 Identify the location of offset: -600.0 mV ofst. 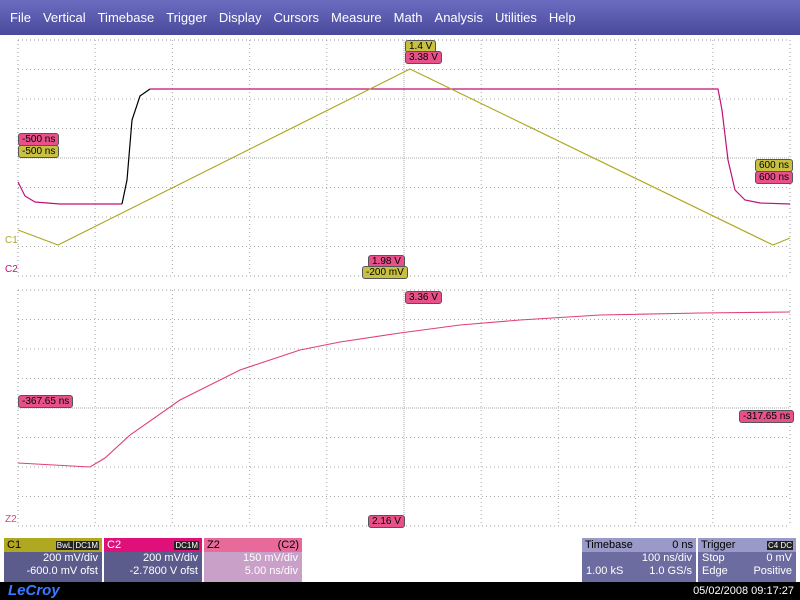
(62, 571).